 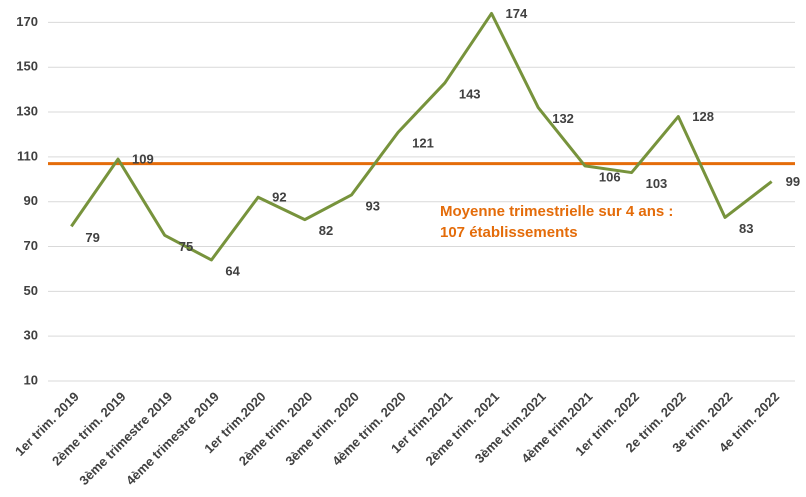 I want to click on data-label: 83, so click(x=746, y=228).